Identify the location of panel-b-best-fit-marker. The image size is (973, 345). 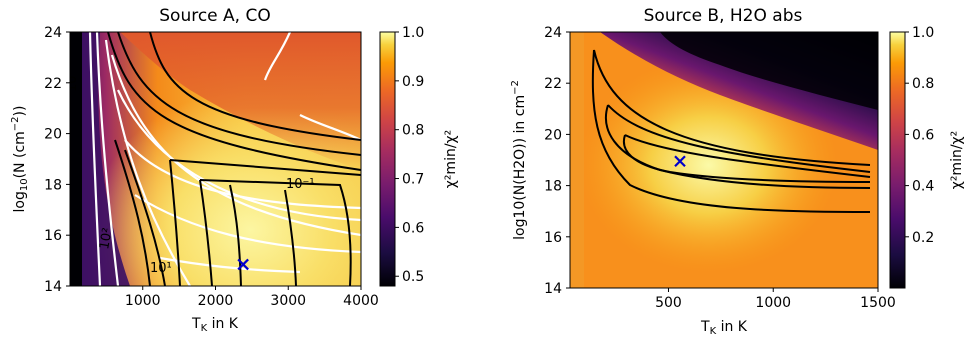
(680, 161).